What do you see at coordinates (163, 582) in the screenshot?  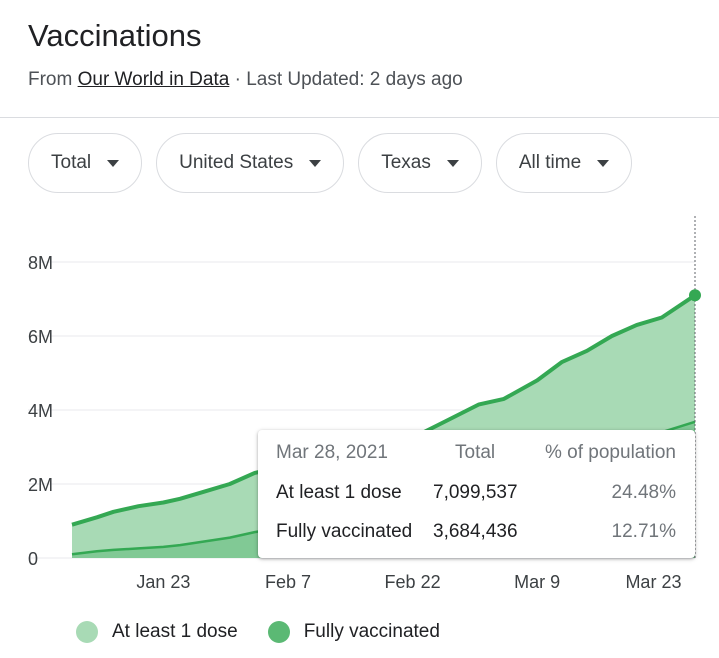 I see `x-tick-label: Jan 23` at bounding box center [163, 582].